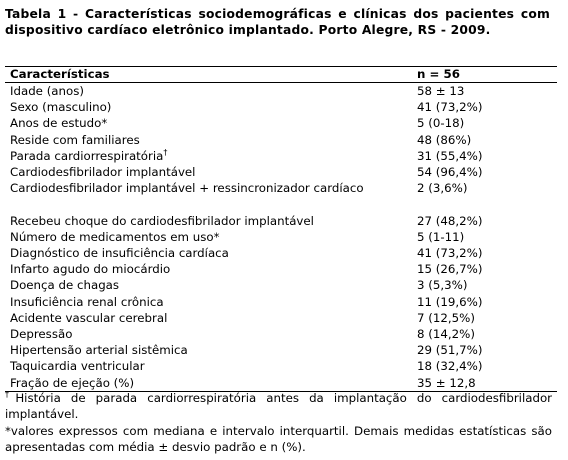 The image size is (568, 460). I want to click on label-cell: Taquicardia ventricular, so click(208, 366).